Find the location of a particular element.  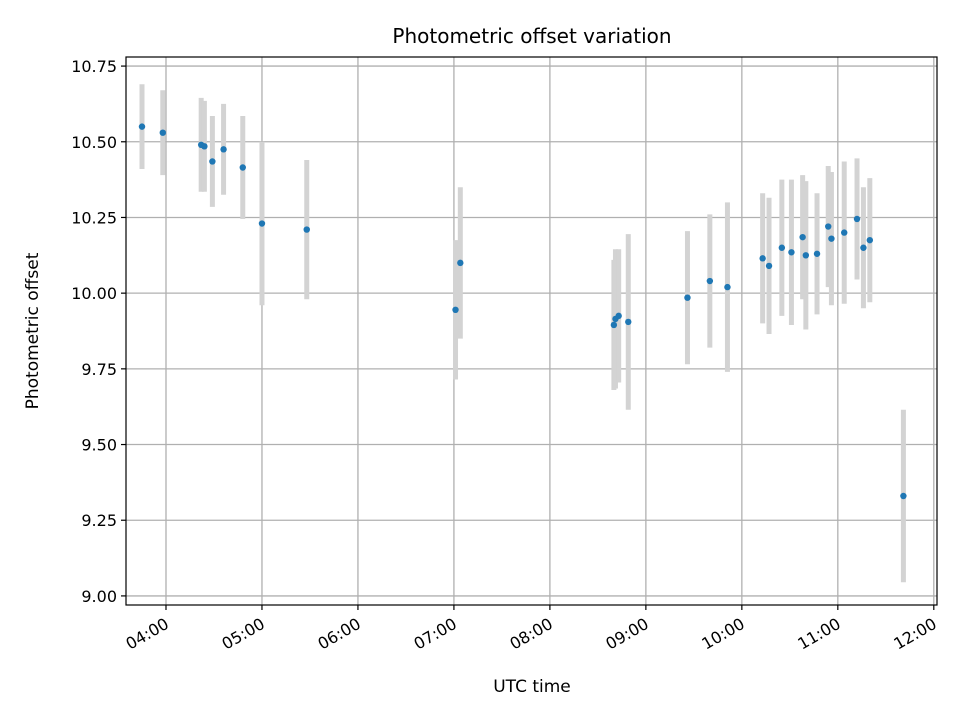

y-tick-label: 9.50 is located at coordinates (99, 445).